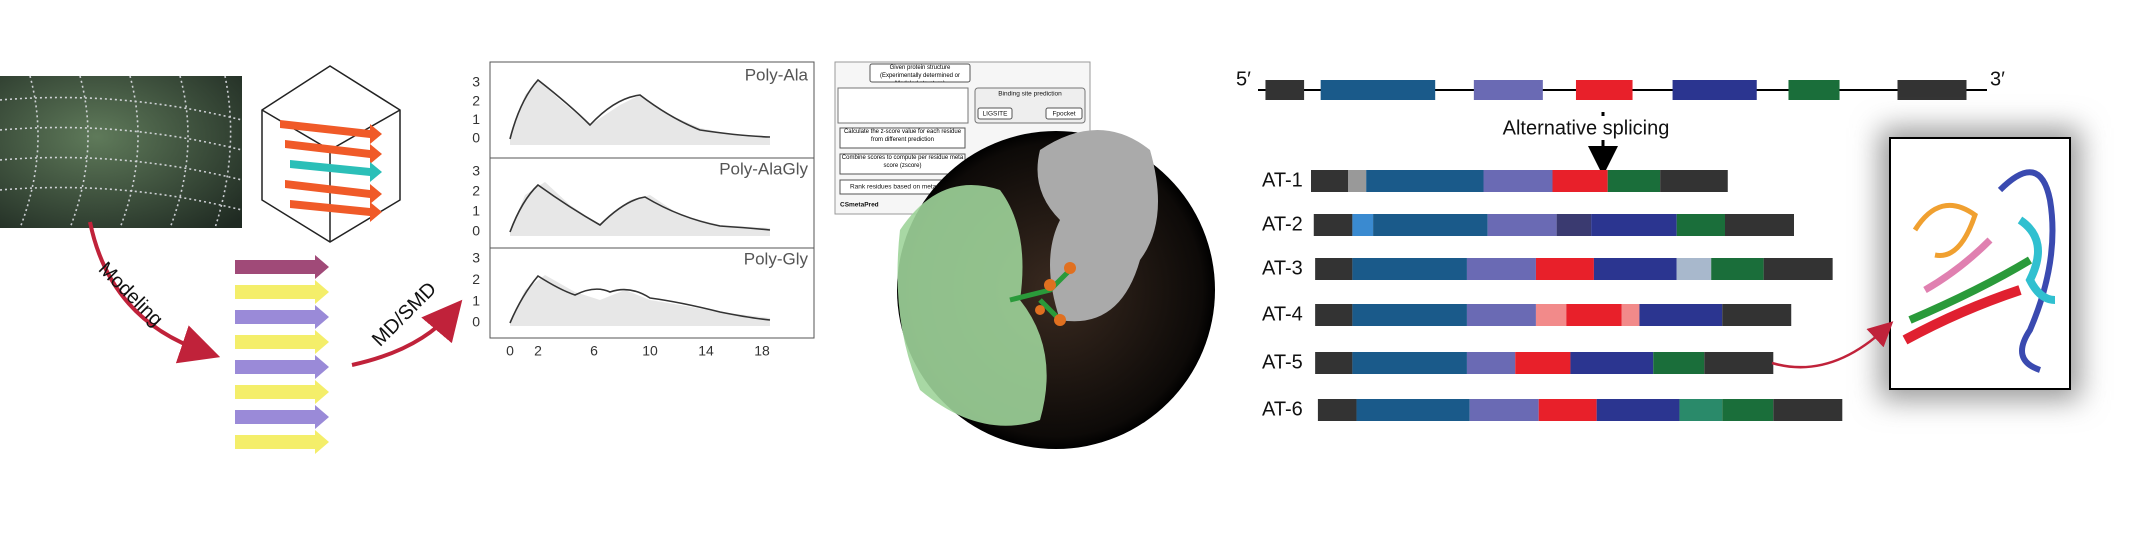 The height and width of the screenshot is (556, 2152). Describe the element at coordinates (996, 114) in the screenshot. I see `flow-text: LIGSITE` at that location.